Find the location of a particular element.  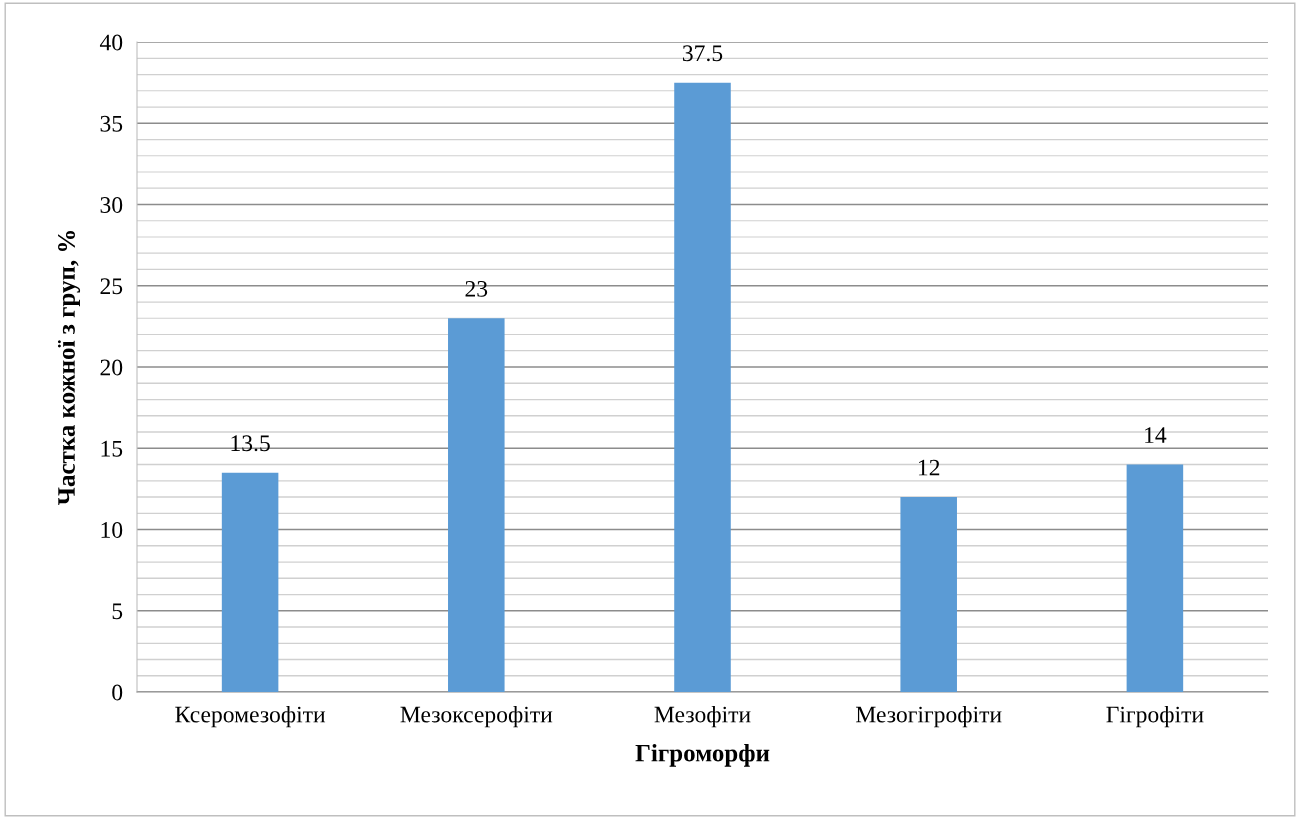

x-tick-label: Мезогігрофіти is located at coordinates (928, 716).